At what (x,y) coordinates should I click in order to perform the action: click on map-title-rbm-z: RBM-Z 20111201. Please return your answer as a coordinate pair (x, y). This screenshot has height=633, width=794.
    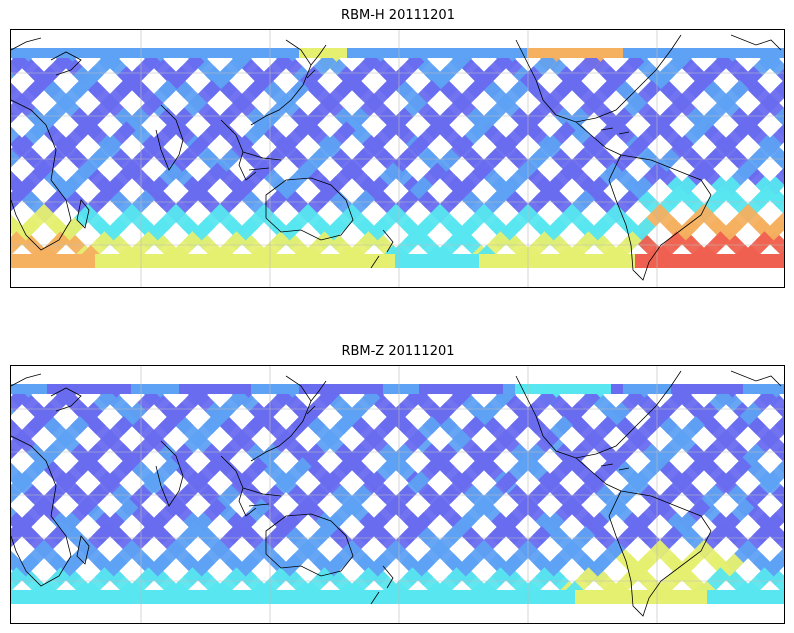
    Looking at the image, I should click on (398, 351).